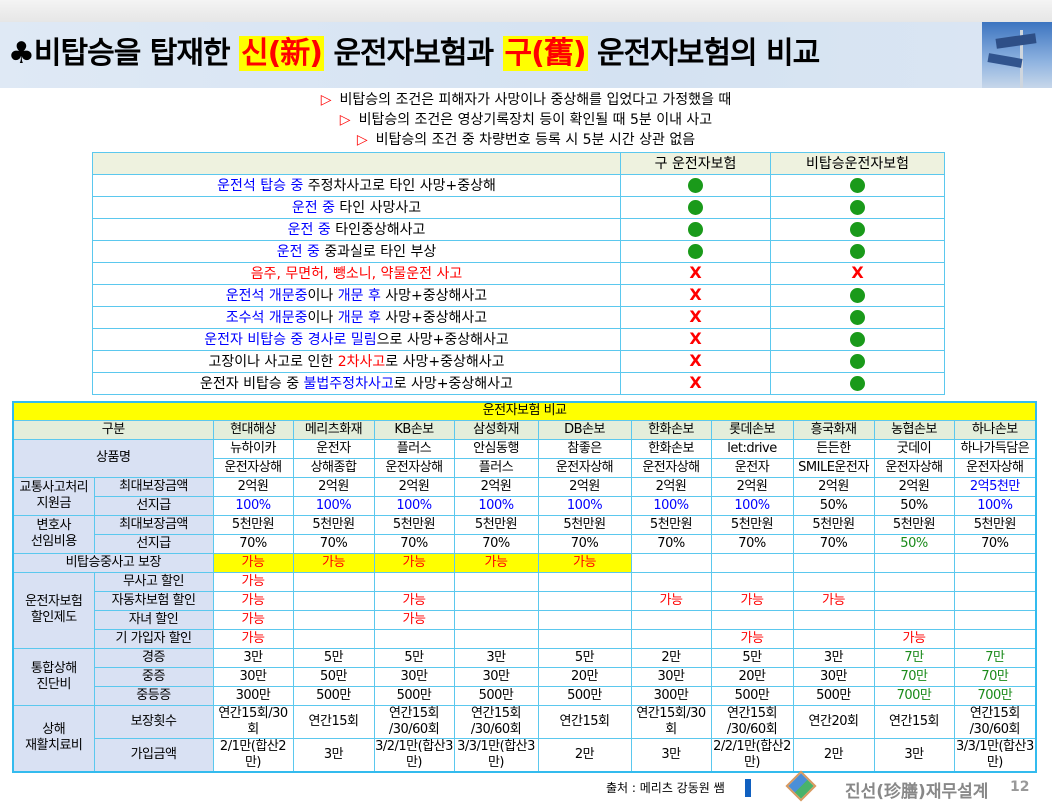 The image size is (1052, 807). I want to click on table-row: 운전석 개문중이나 개문 후 사망+중상해사고 X, so click(518, 295).